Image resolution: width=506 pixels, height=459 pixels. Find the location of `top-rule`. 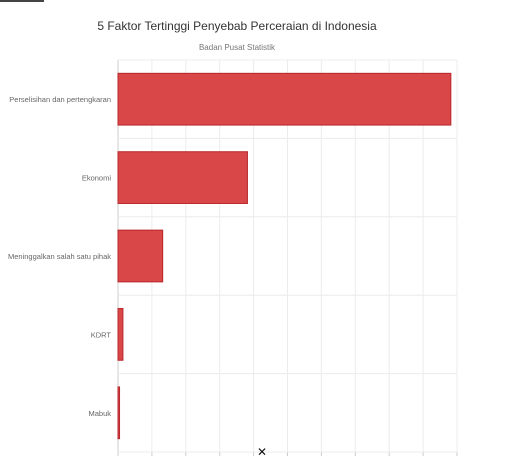

top-rule is located at coordinates (22, 1).